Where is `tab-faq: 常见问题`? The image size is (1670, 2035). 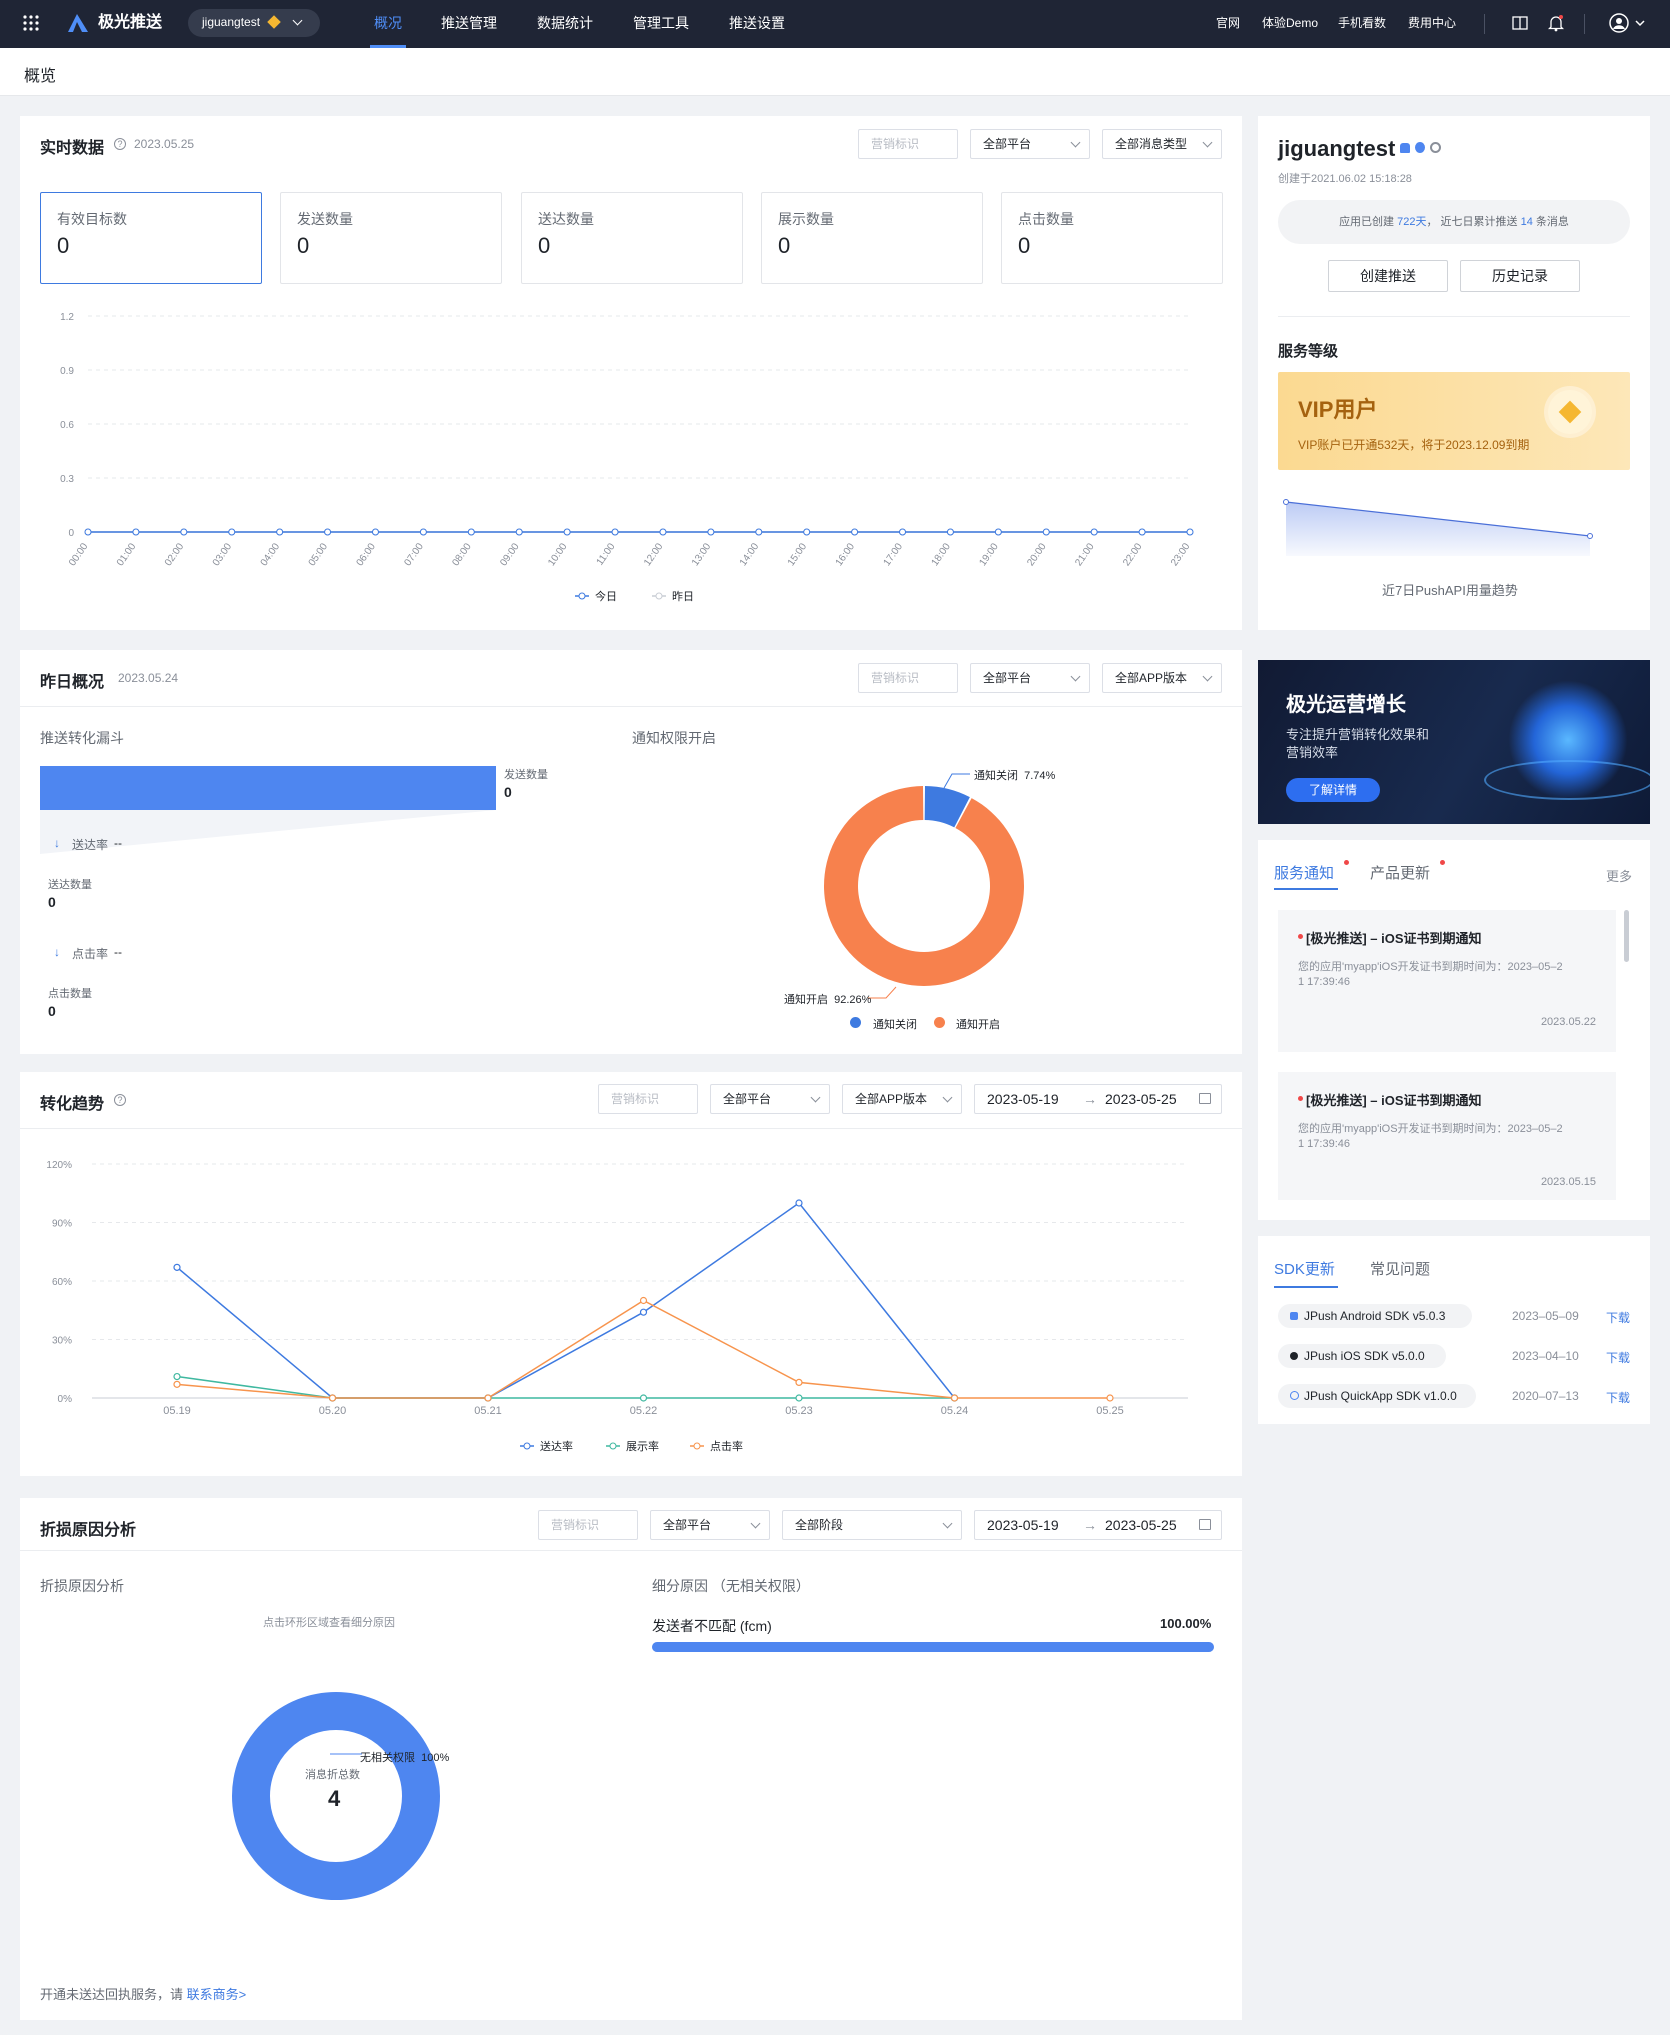 tab-faq: 常见问题 is located at coordinates (1400, 1269).